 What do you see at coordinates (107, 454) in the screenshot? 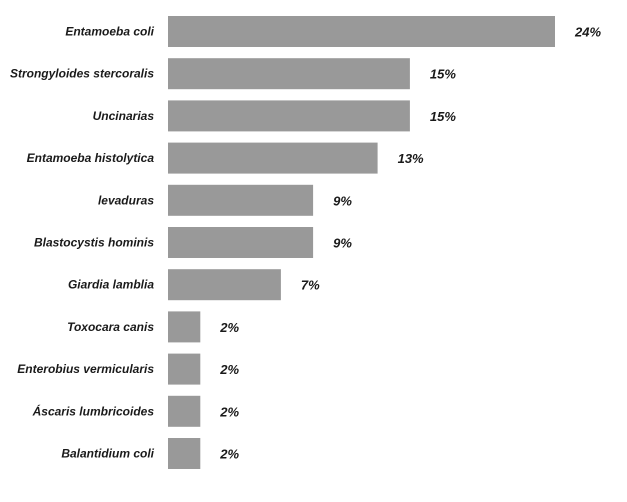
I see `category-label: Balantidium coli` at bounding box center [107, 454].